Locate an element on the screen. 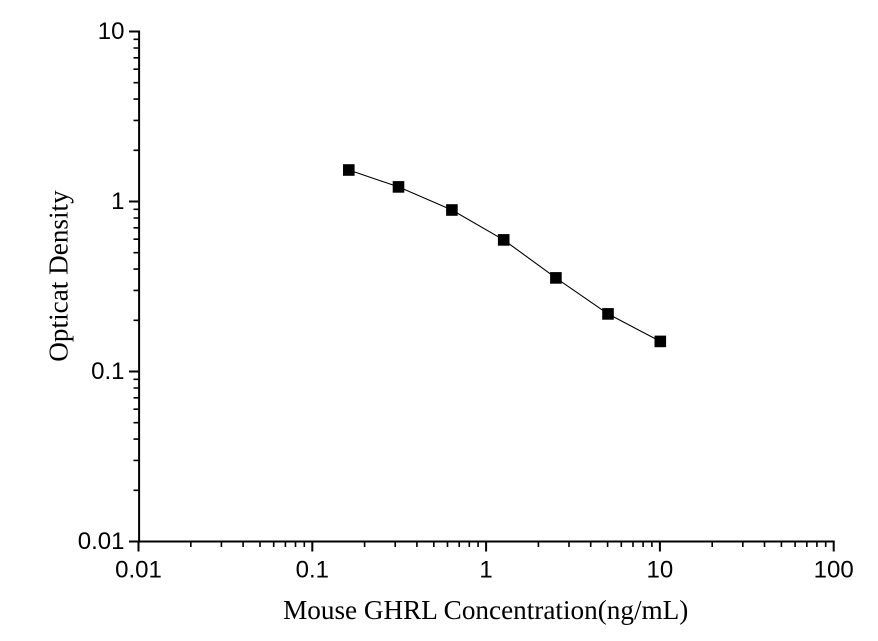 This screenshot has width=878, height=641. svg-text: 100 is located at coordinates (834, 569).